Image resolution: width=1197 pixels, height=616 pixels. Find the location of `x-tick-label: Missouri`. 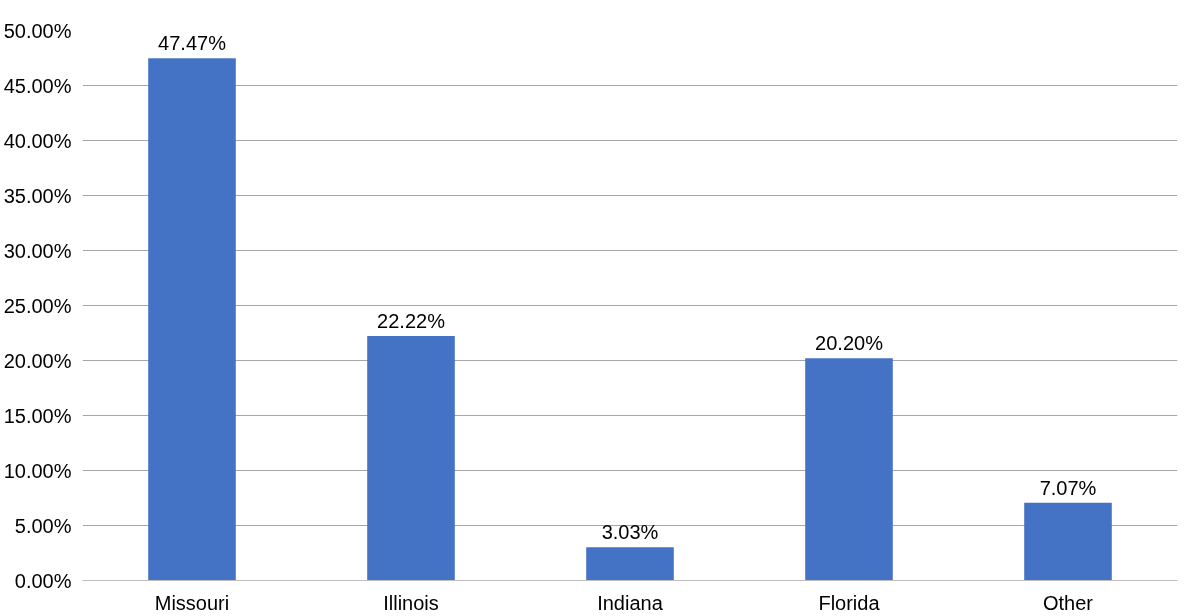

x-tick-label: Missouri is located at coordinates (192, 602).